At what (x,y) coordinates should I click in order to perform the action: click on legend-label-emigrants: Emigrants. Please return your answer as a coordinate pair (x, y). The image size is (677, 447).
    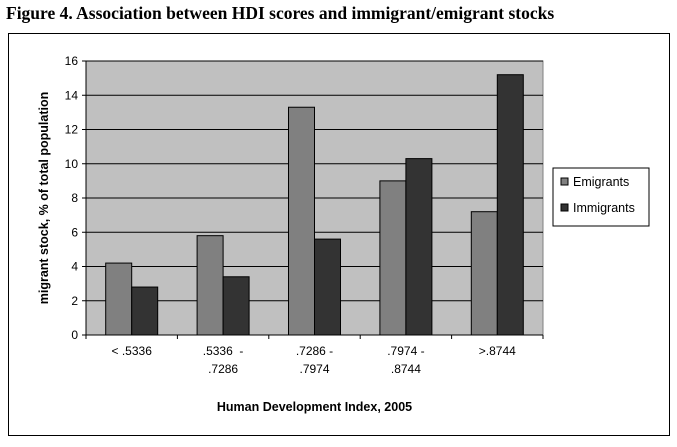
    Looking at the image, I should click on (601, 182).